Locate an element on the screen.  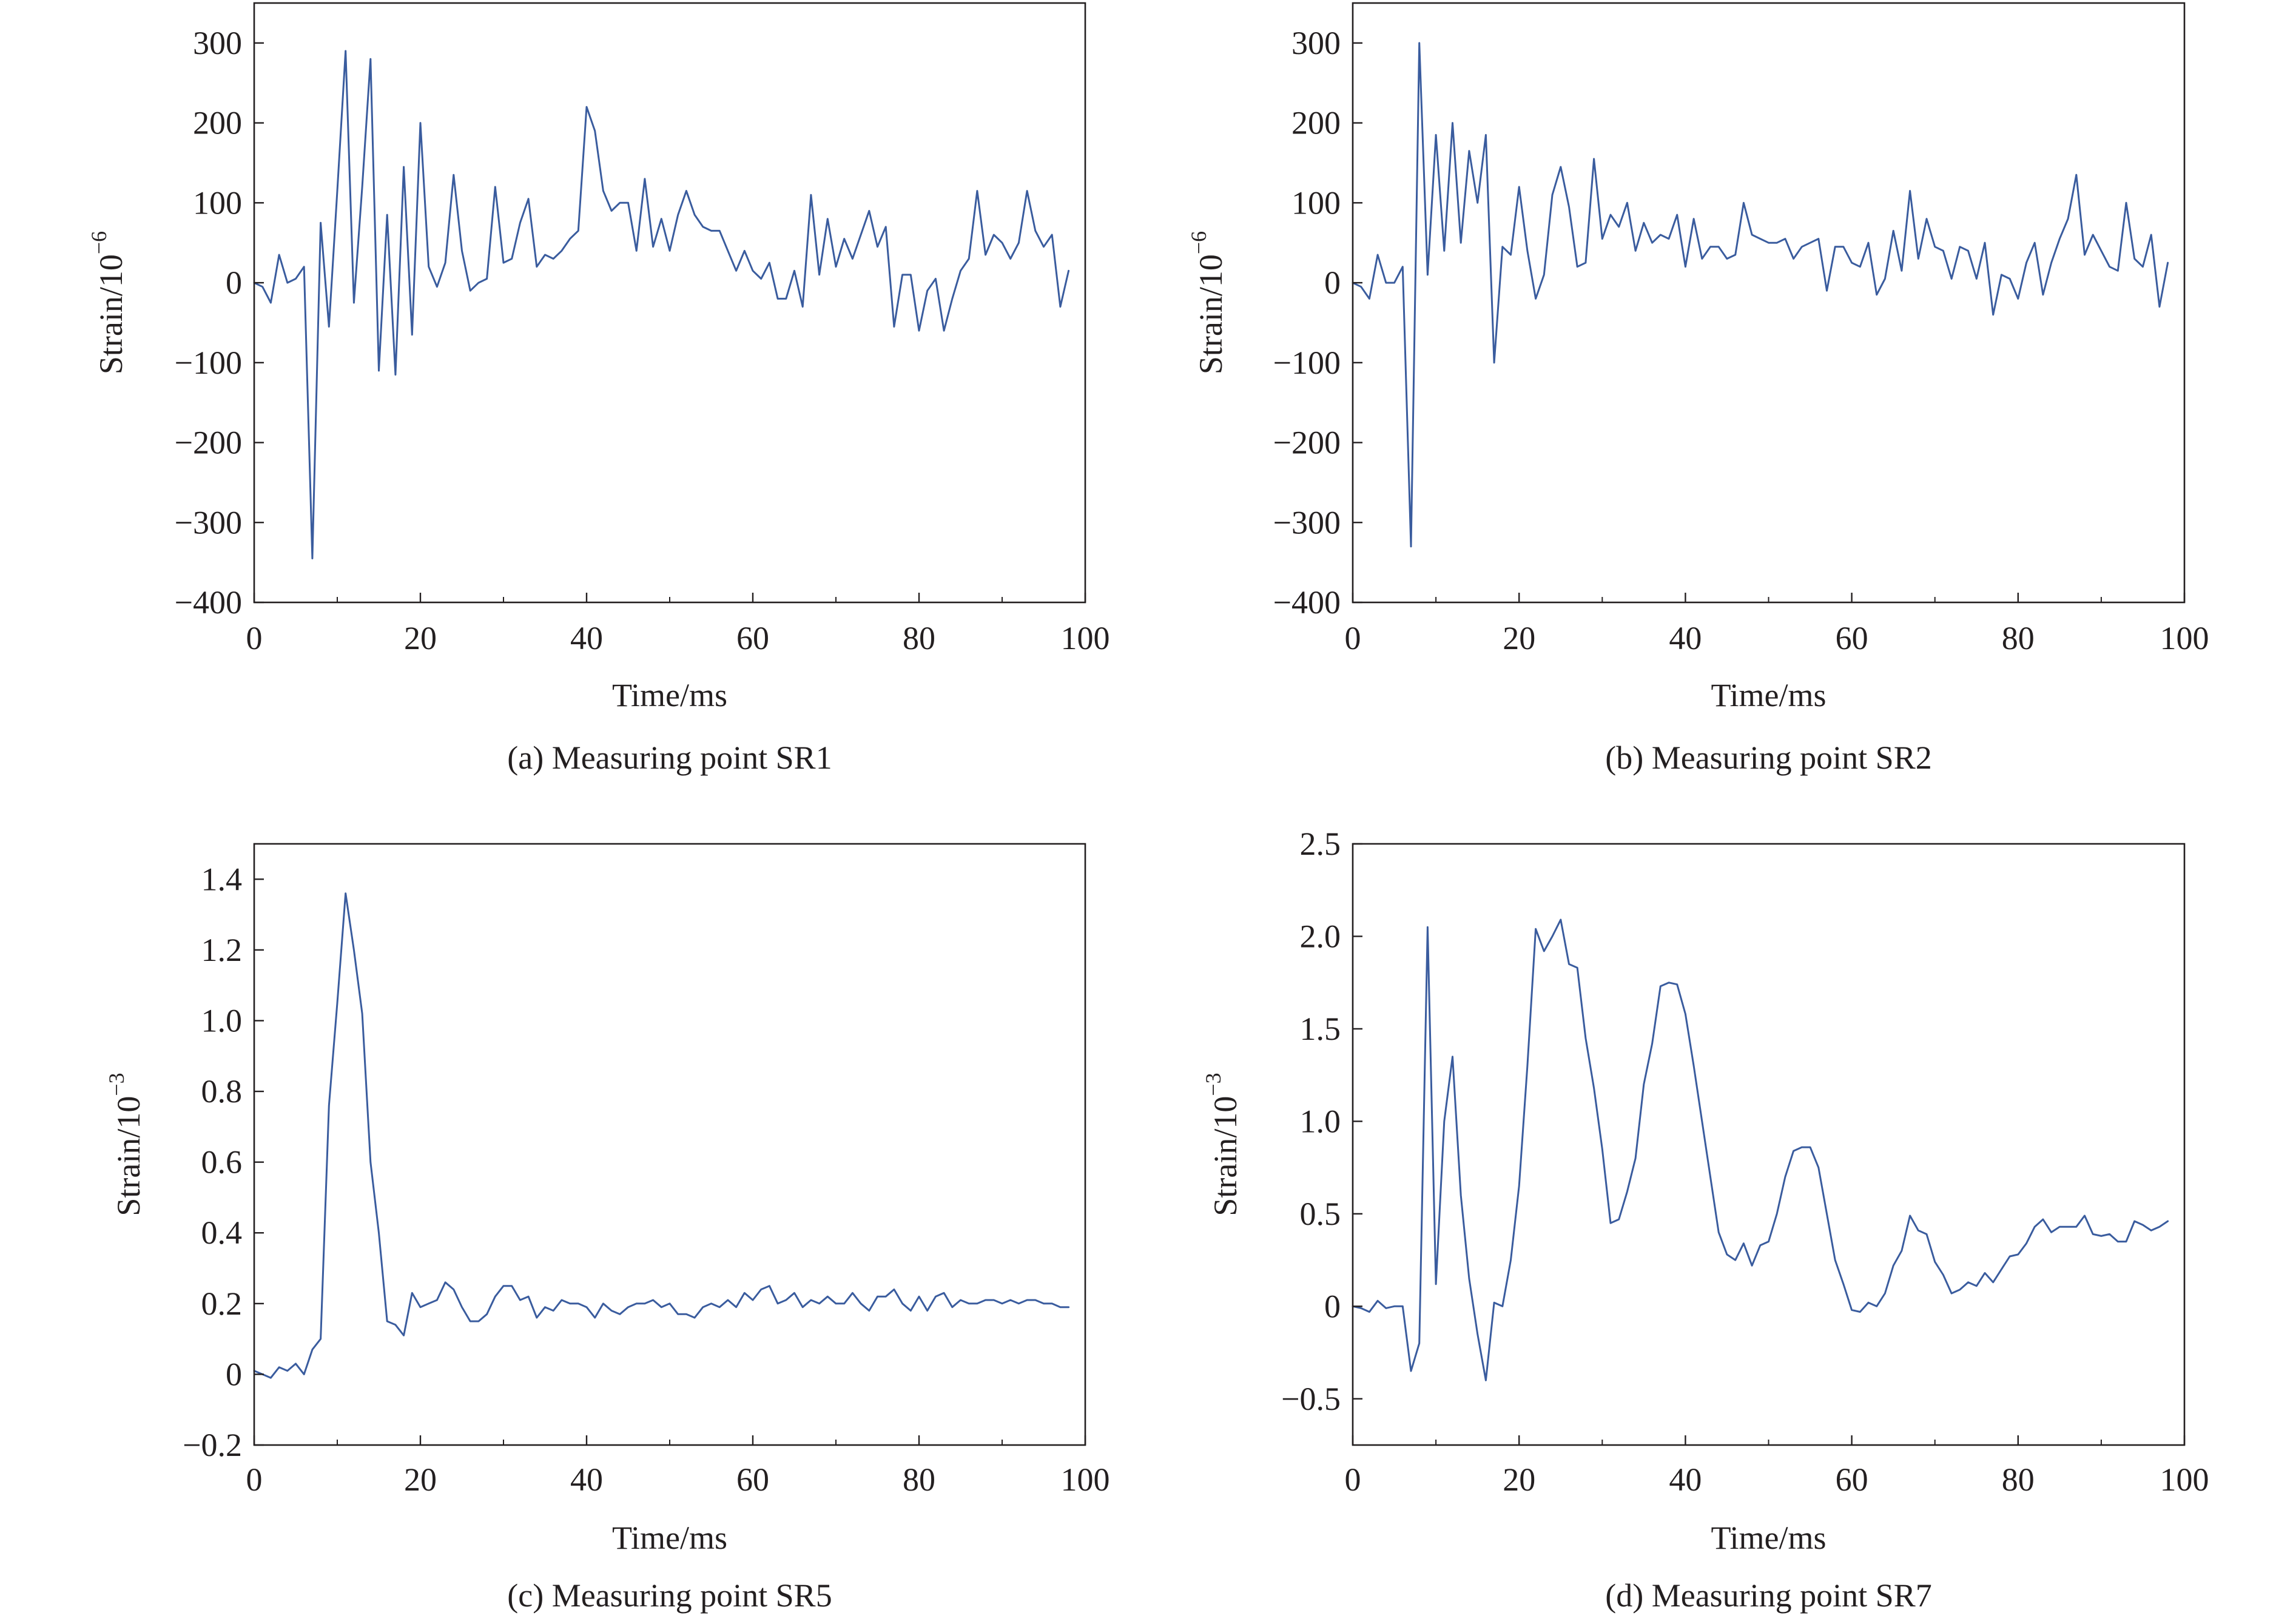
y-tick-label: −0.2 is located at coordinates (212, 1445).